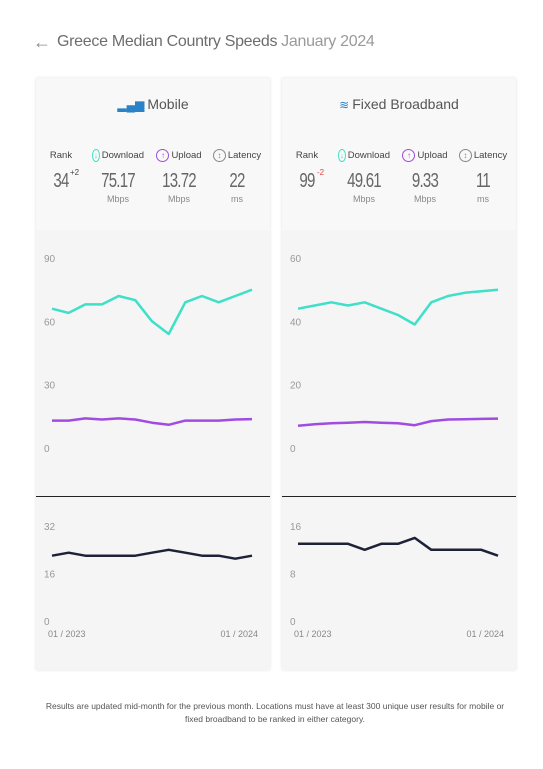 This screenshot has width=543, height=769. What do you see at coordinates (75, 172) in the screenshot?
I see `rank-change-badge: +2` at bounding box center [75, 172].